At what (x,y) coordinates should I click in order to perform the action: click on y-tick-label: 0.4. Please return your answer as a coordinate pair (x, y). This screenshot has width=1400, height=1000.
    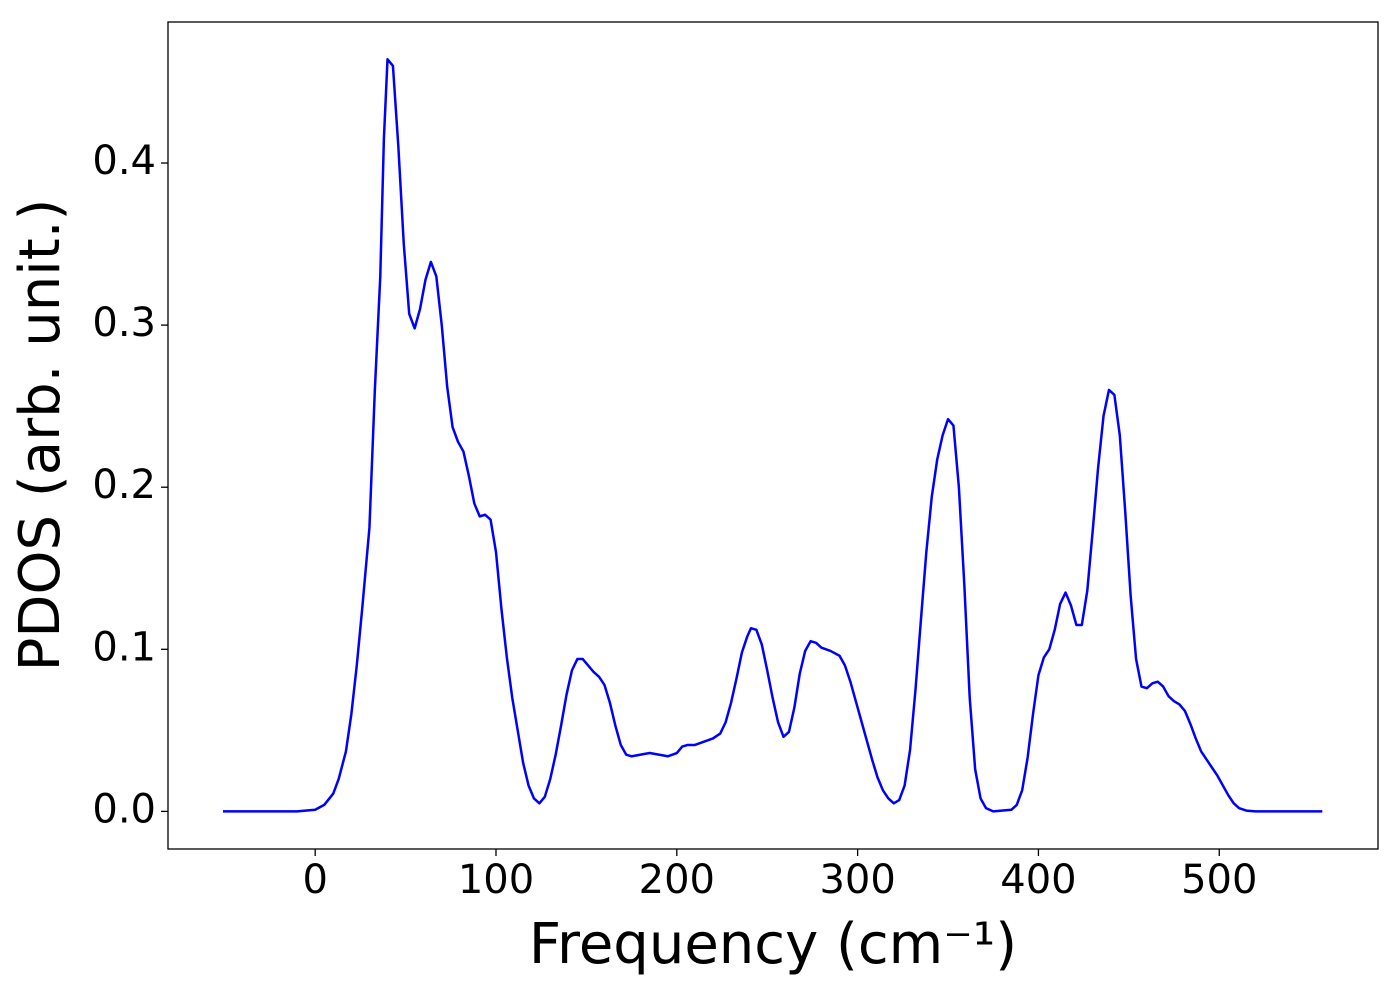
    Looking at the image, I should click on (124, 161).